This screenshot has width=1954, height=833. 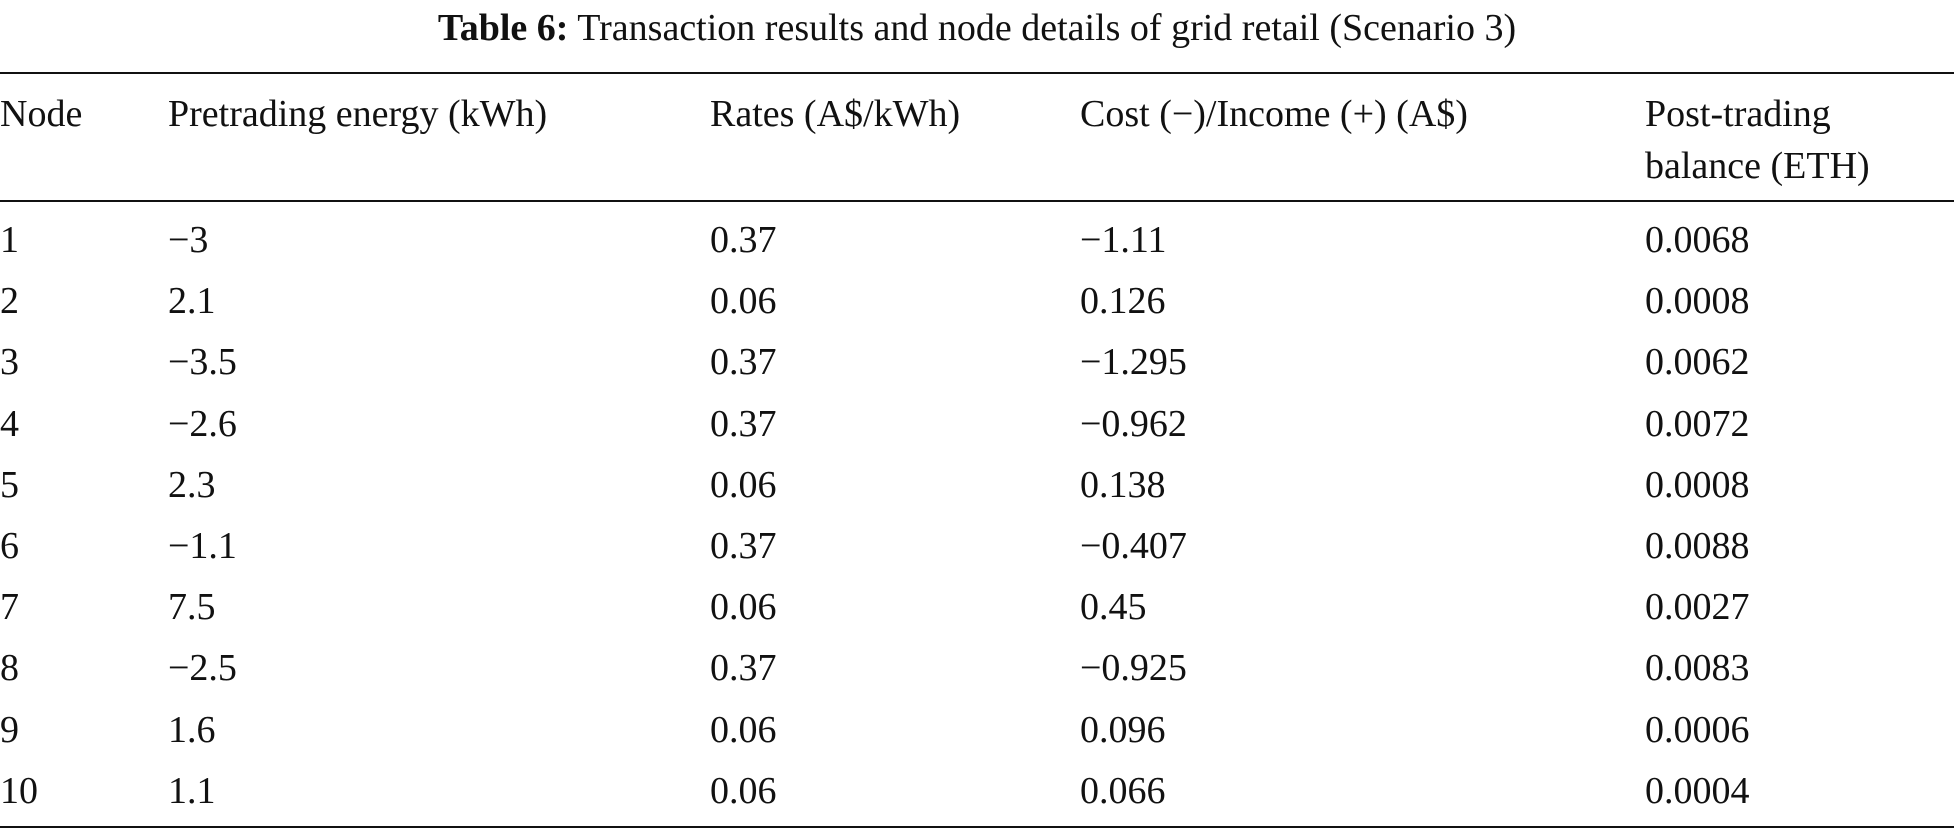 I want to click on cell-node: 9, so click(x=9, y=729).